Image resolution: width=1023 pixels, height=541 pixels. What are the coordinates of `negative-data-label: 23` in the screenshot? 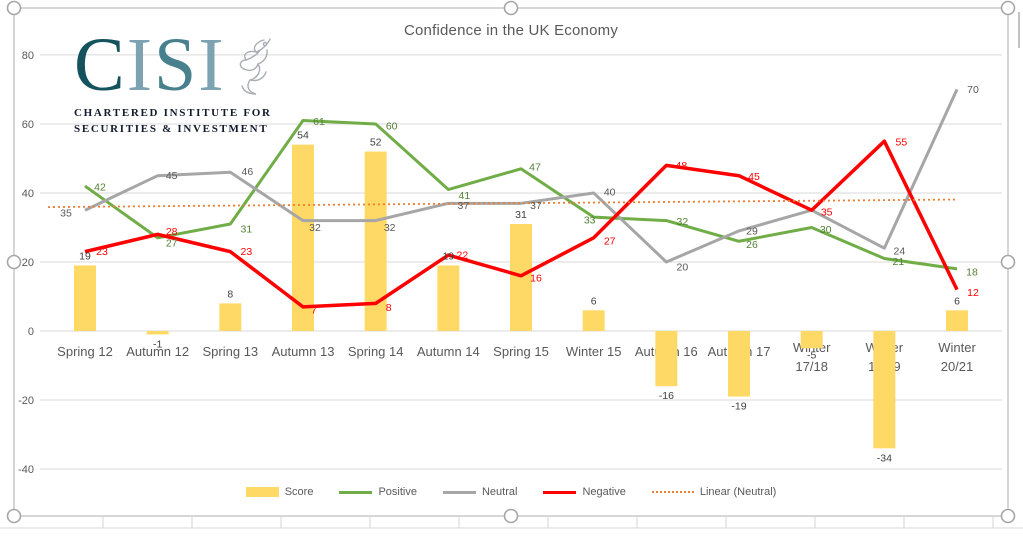 It's located at (246, 252).